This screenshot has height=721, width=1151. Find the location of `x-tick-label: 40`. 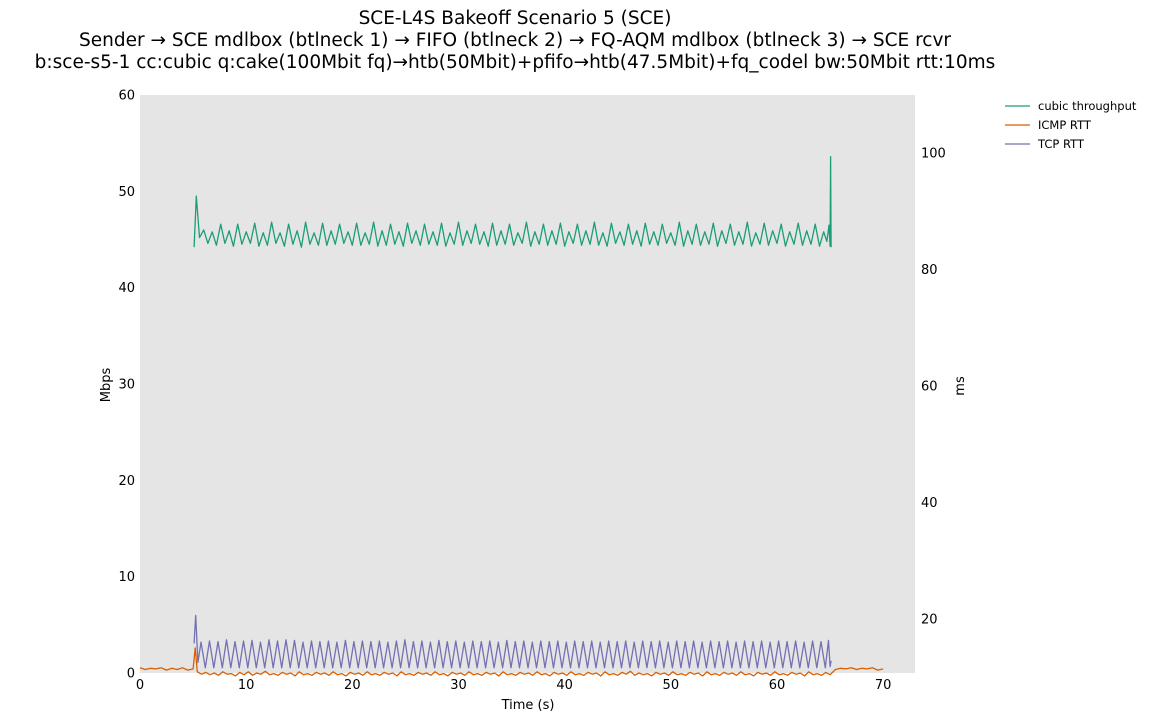

x-tick-label: 40 is located at coordinates (564, 685).